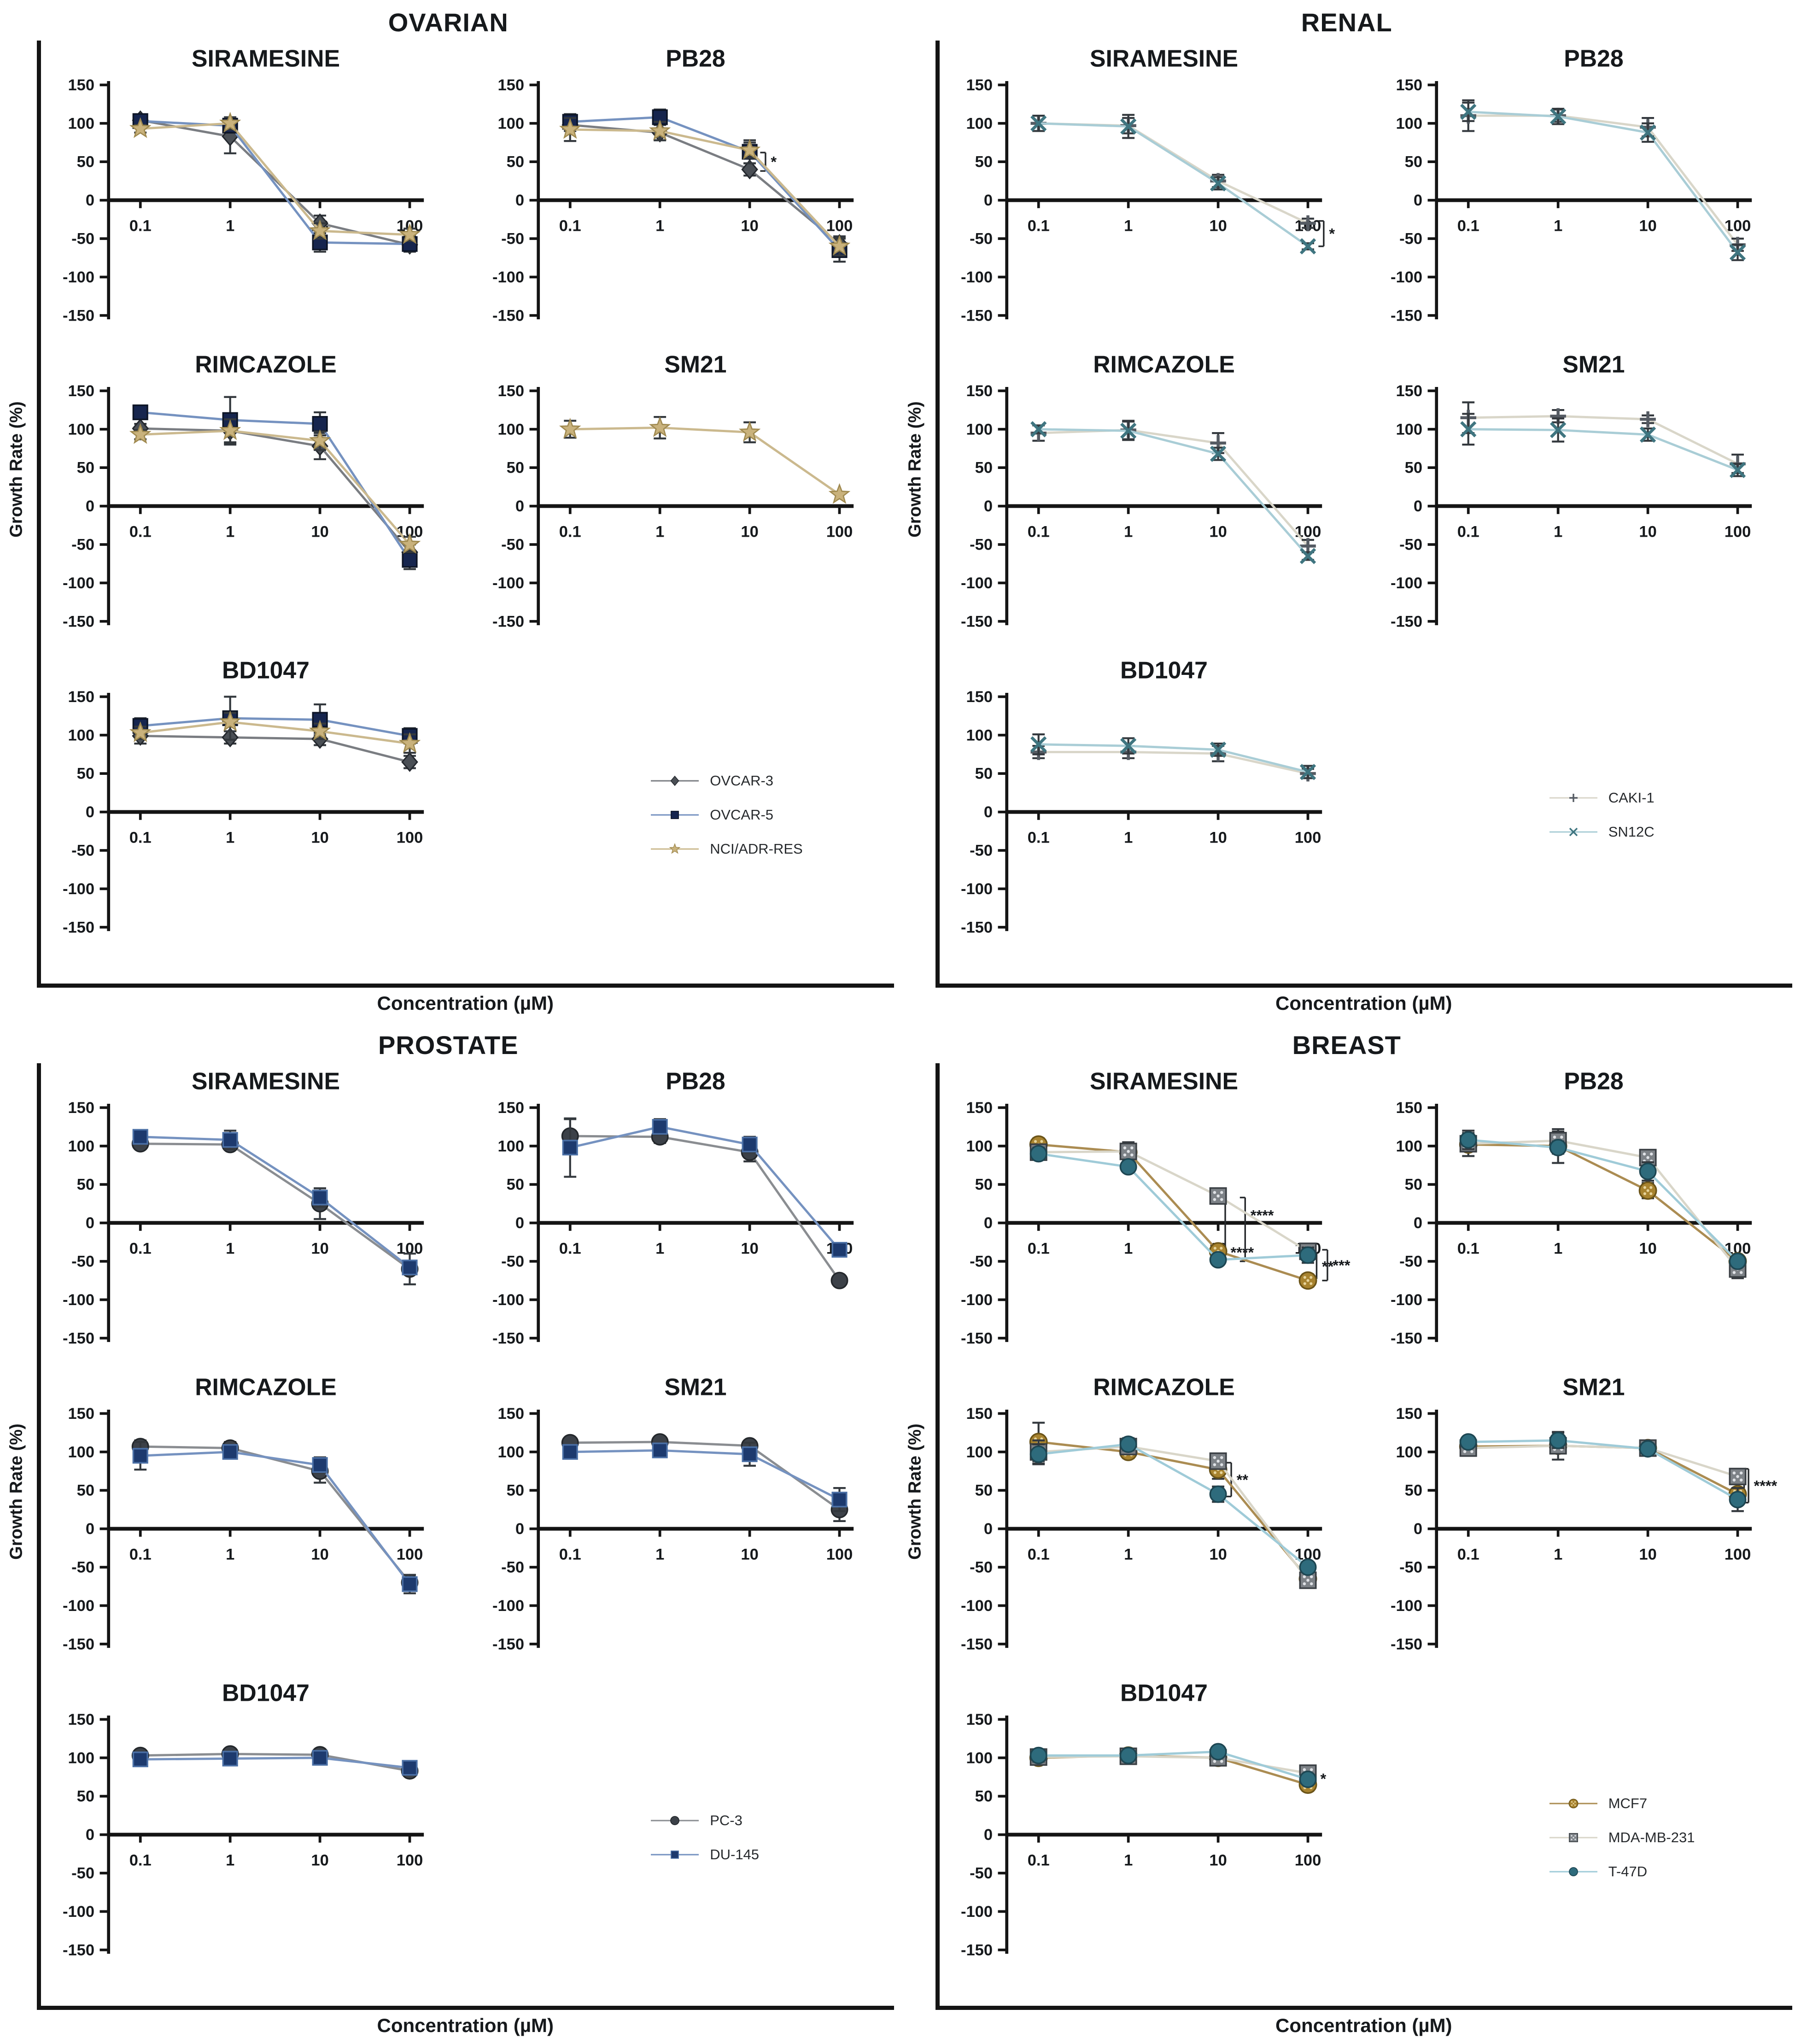  I want to click on legend-label: OVCAR-3, so click(742, 781).